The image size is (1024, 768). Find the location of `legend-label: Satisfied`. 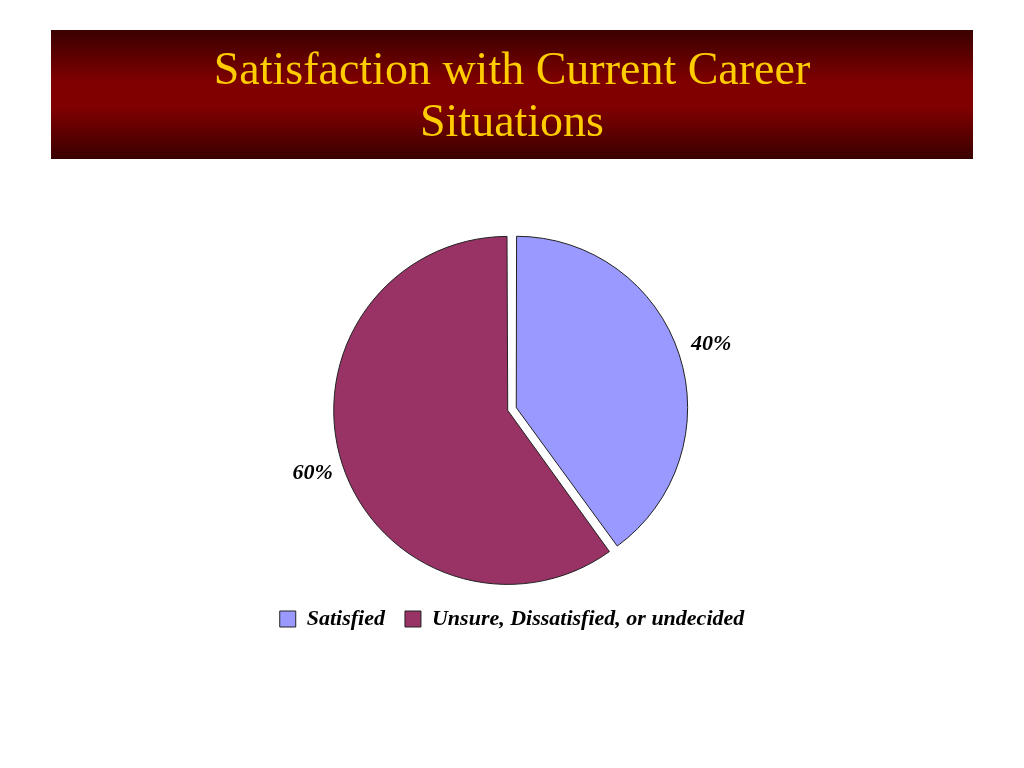

legend-label: Satisfied is located at coordinates (346, 617).